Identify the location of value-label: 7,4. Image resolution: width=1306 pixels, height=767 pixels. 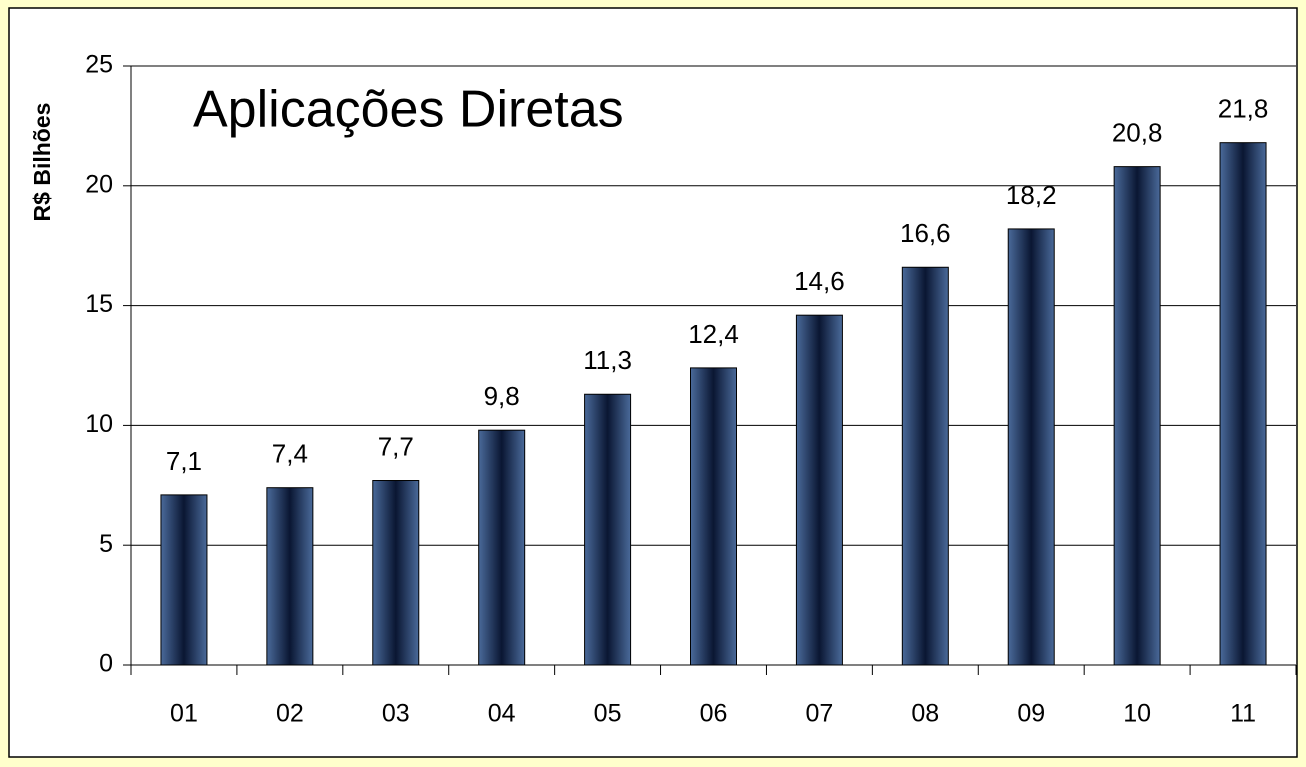
(290, 454).